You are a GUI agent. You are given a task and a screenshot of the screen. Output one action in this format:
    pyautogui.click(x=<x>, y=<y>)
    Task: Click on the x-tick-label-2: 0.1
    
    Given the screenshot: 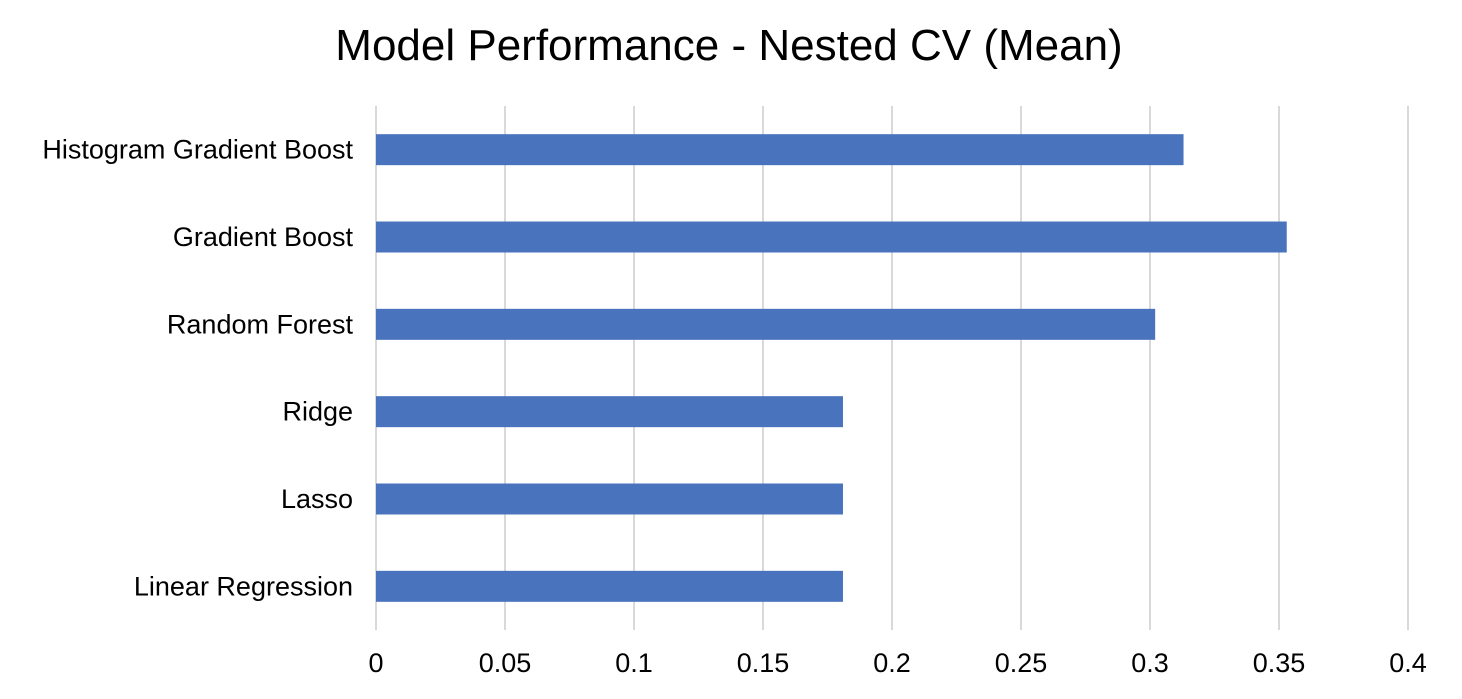 What is the action you would take?
    pyautogui.click(x=634, y=663)
    